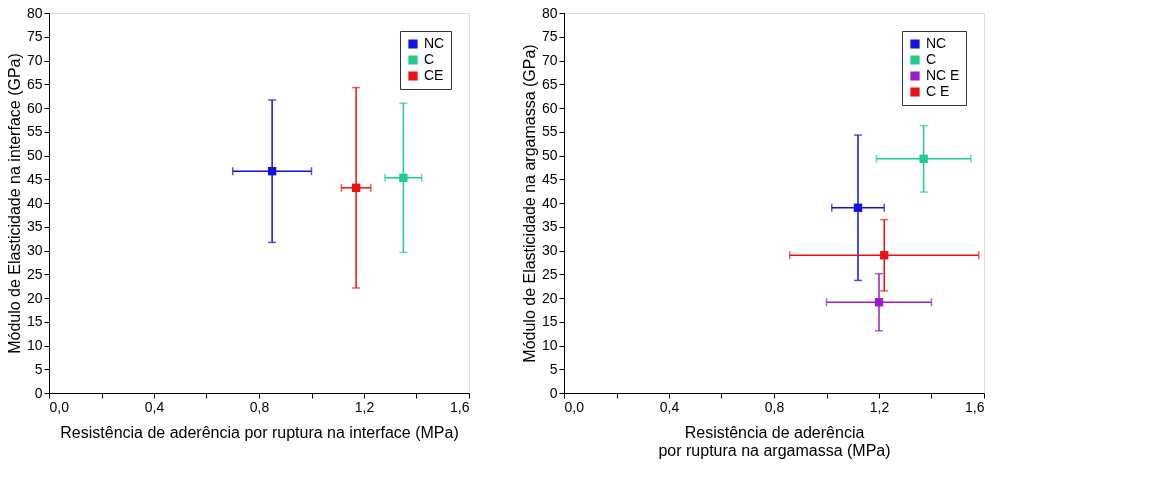  What do you see at coordinates (774, 441) in the screenshot?
I see `x-axis-title: Resistência de aderência por ruptura na argamassa (MPa)` at bounding box center [774, 441].